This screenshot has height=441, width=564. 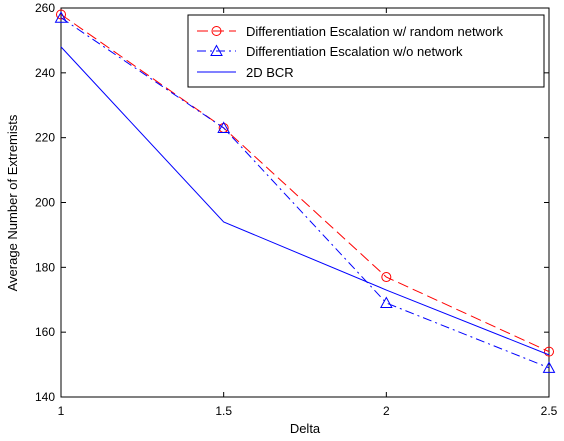 I want to click on x-axis-label: Delta, so click(x=305, y=428).